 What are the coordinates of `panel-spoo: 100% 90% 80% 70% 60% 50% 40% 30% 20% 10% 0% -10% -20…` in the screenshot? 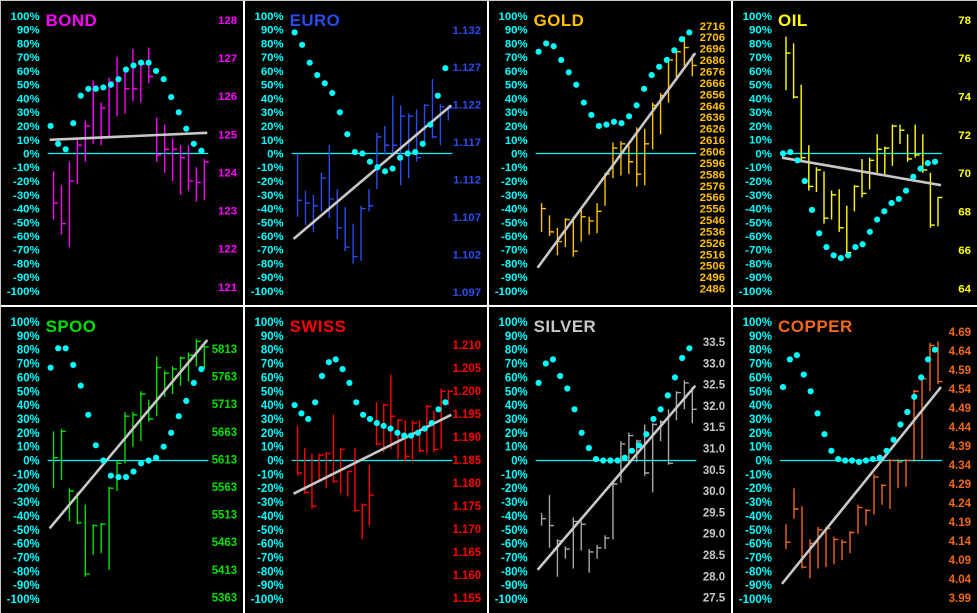 It's located at (123, 460).